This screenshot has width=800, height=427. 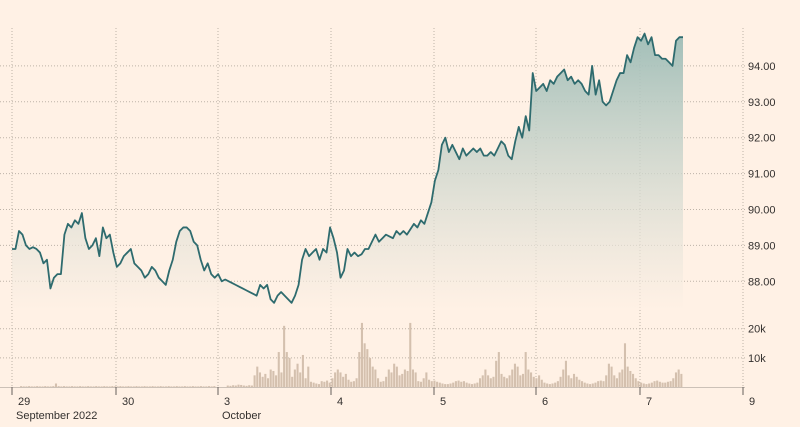 I want to click on volume-bars, so click(x=351, y=354).